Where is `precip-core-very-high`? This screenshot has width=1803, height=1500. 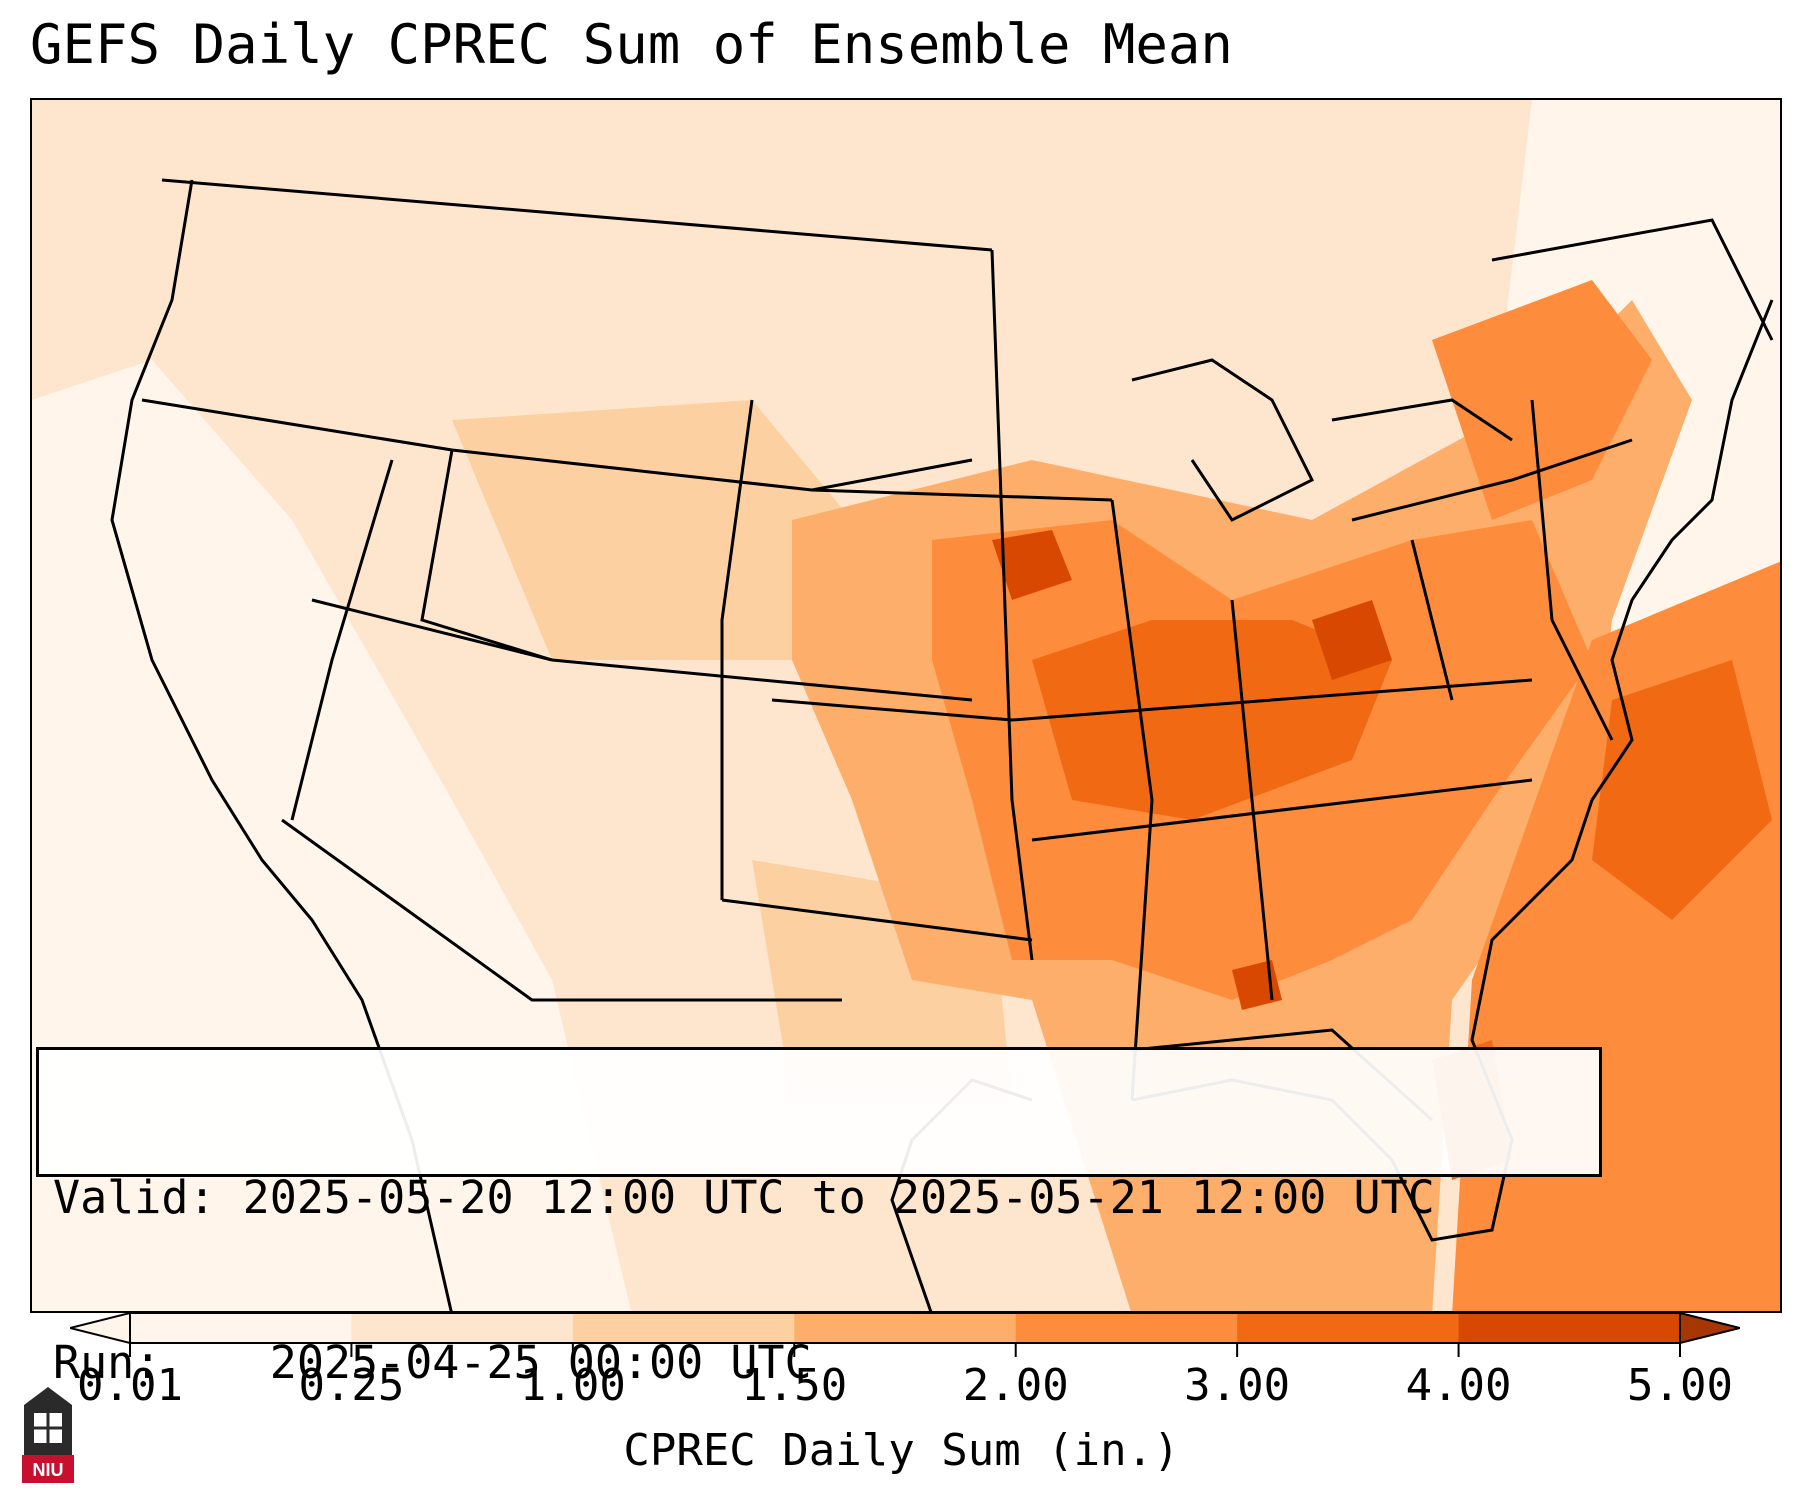 precip-core-very-high is located at coordinates (1212, 720).